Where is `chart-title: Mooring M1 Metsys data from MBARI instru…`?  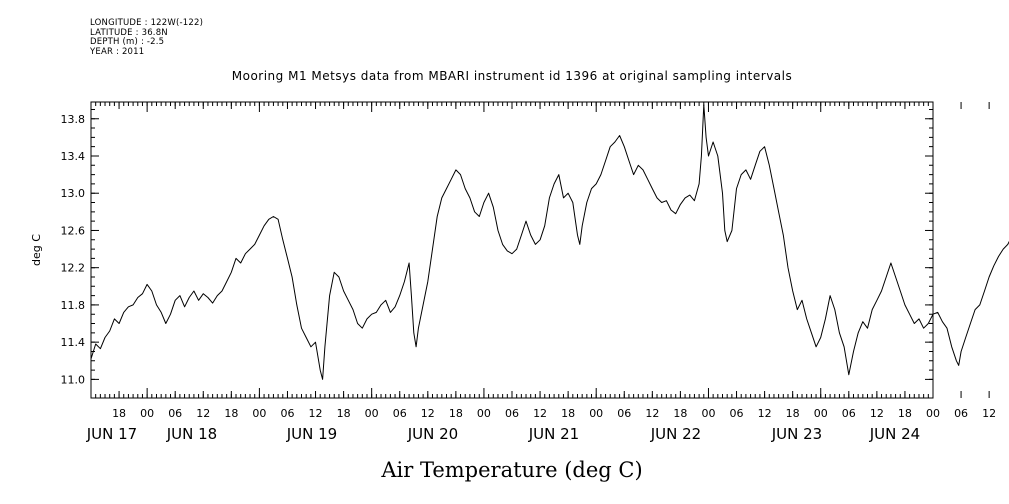
chart-title: Mooring M1 Metsys data from MBARI instru… is located at coordinates (512, 76).